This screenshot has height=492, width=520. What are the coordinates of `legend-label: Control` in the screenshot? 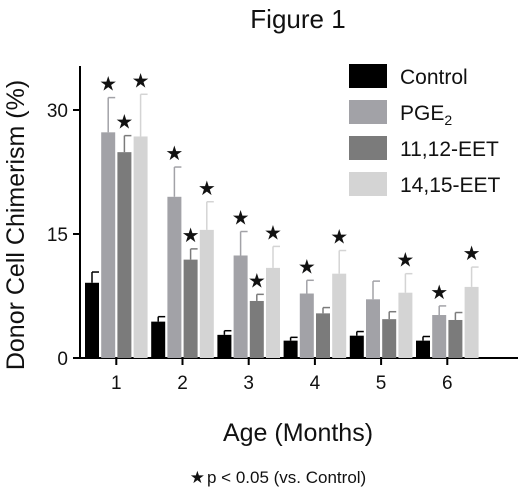 It's located at (434, 77).